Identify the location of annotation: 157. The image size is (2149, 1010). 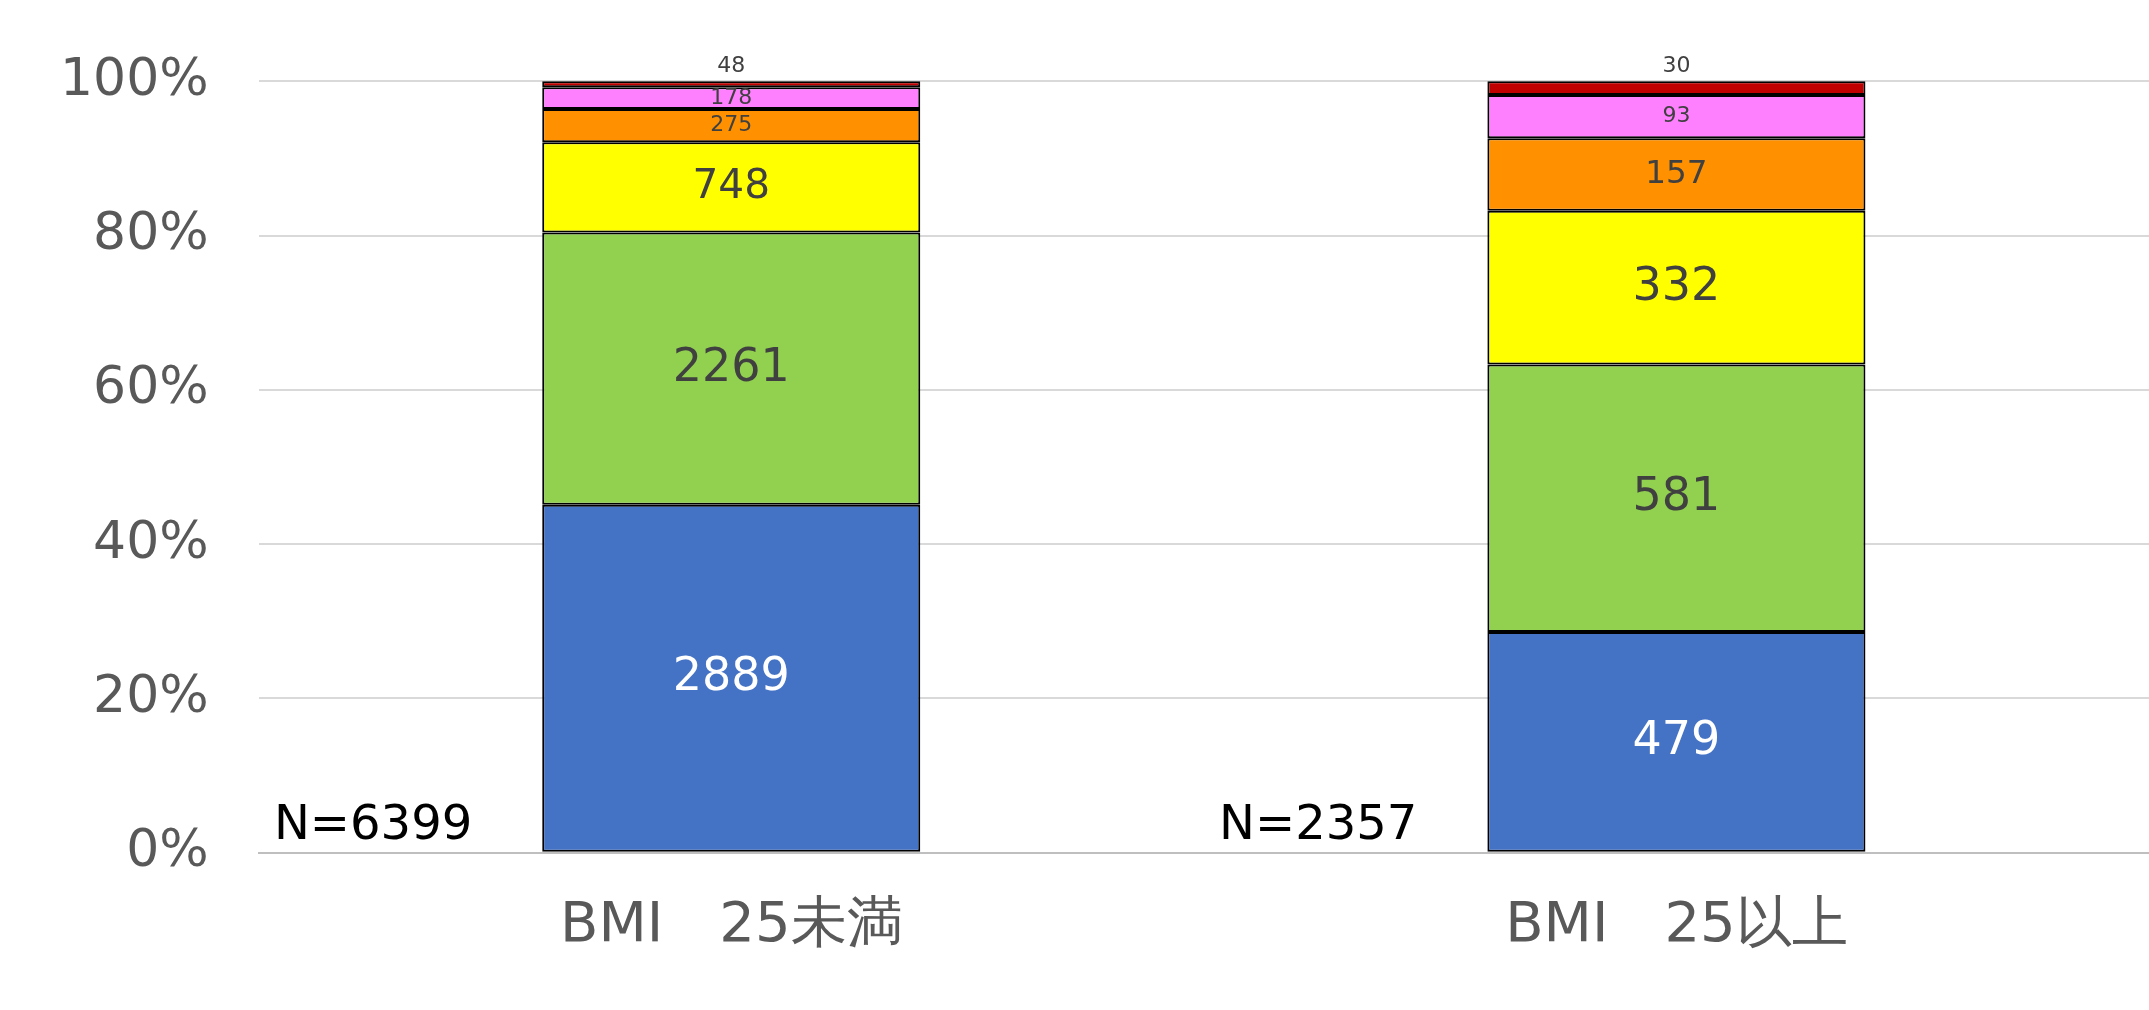
(1676, 172).